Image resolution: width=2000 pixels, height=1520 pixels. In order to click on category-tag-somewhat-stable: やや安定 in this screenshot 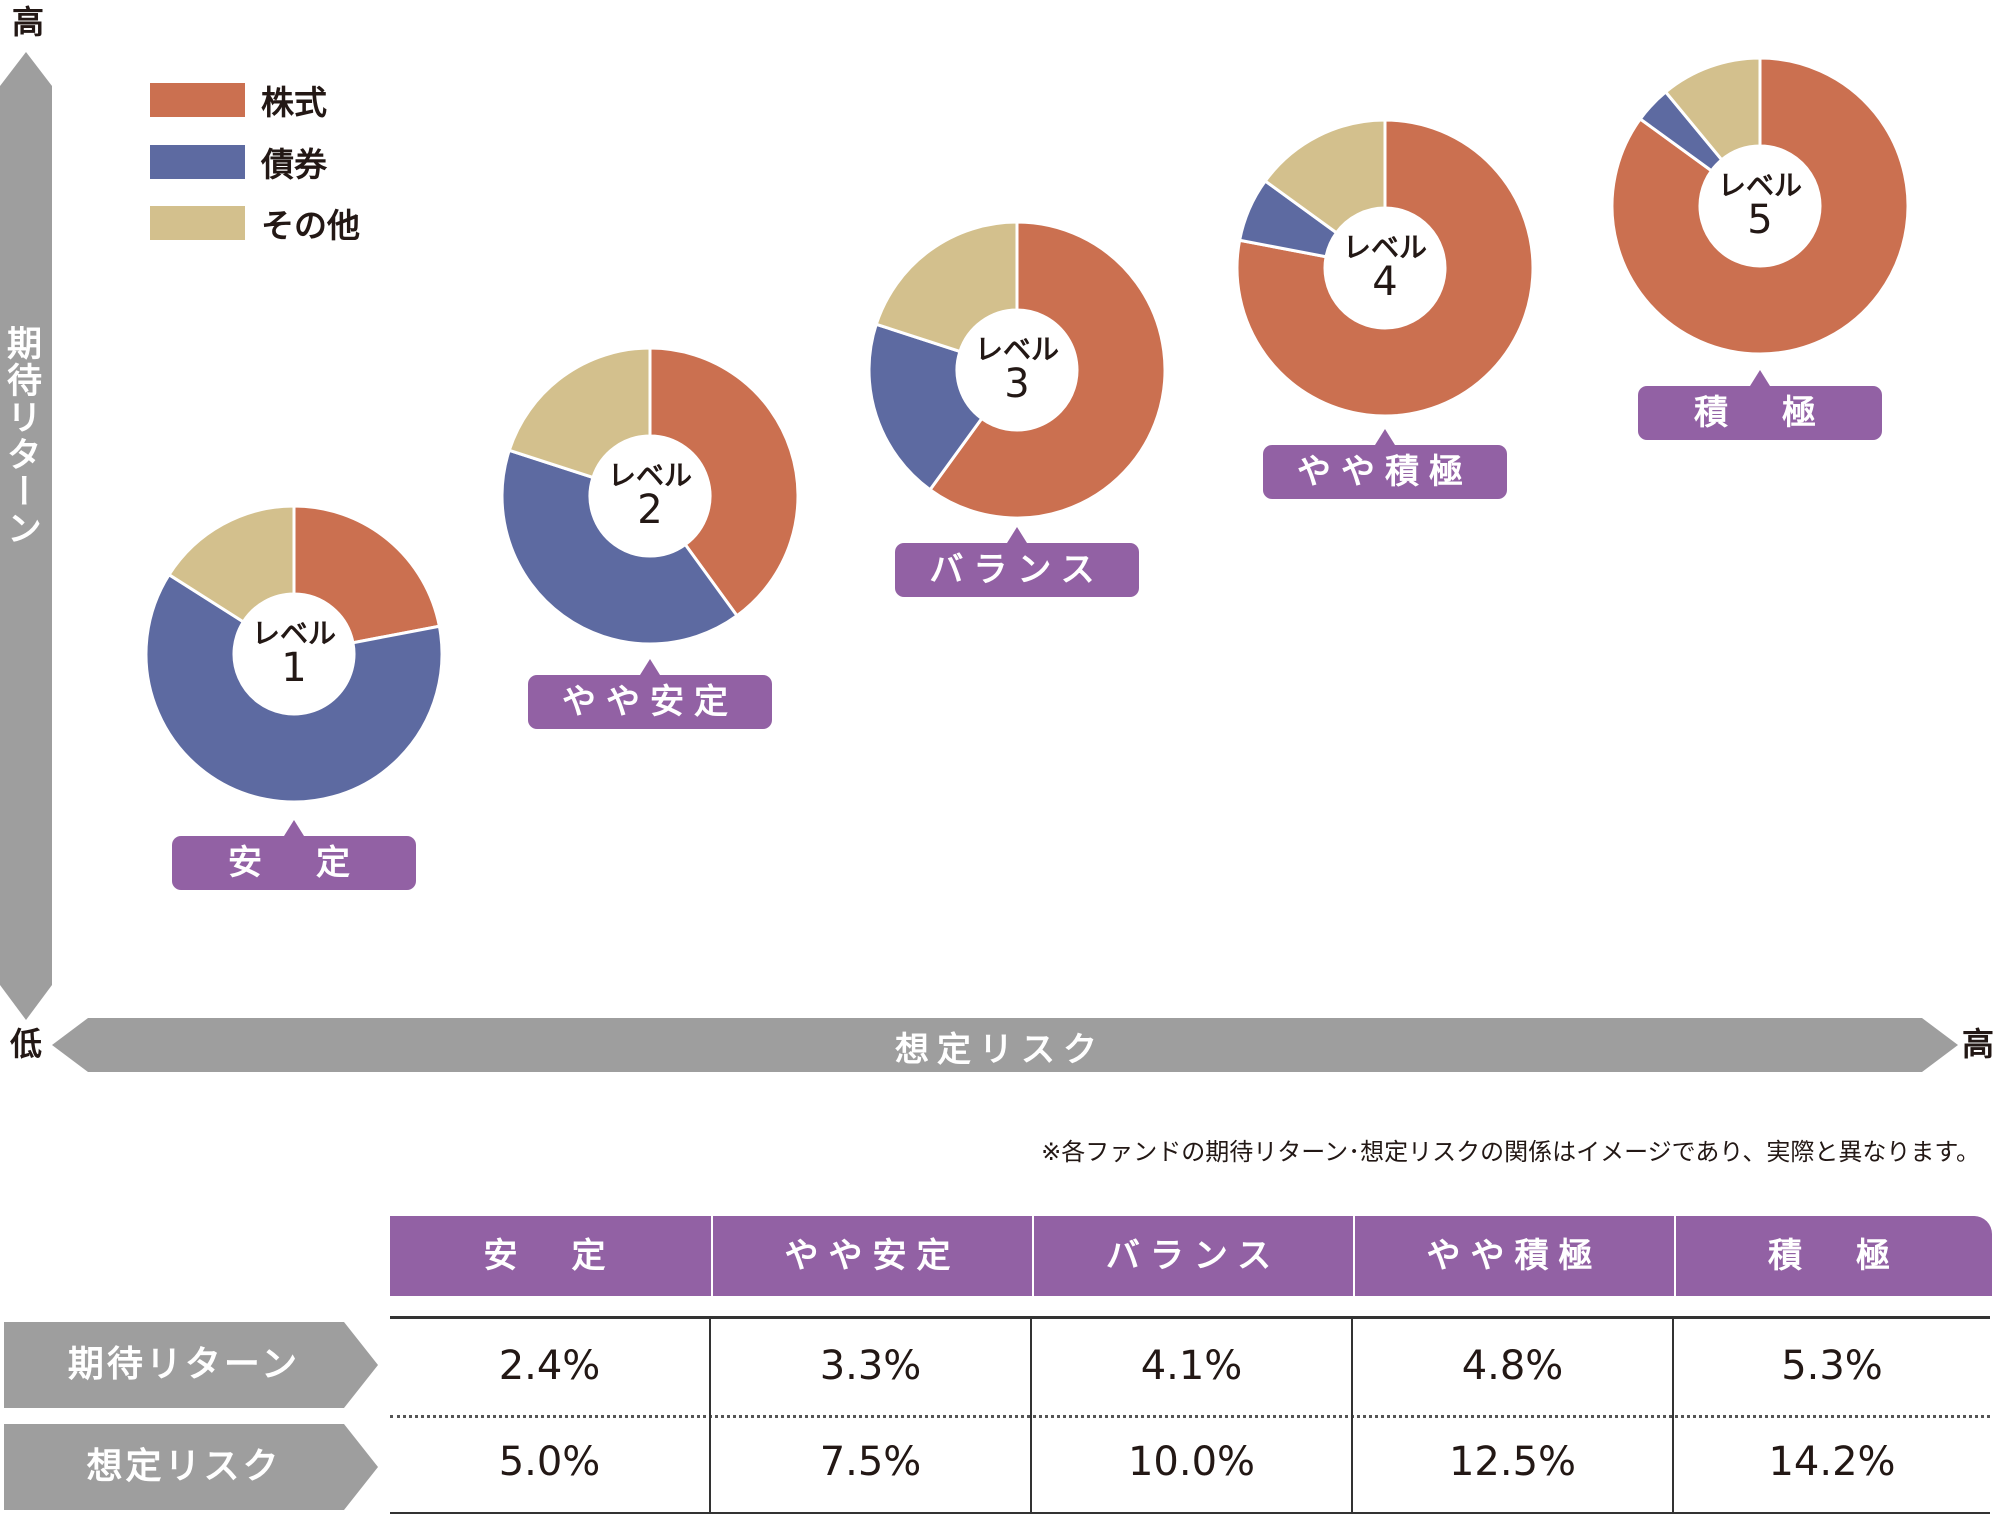, I will do `click(650, 694)`.